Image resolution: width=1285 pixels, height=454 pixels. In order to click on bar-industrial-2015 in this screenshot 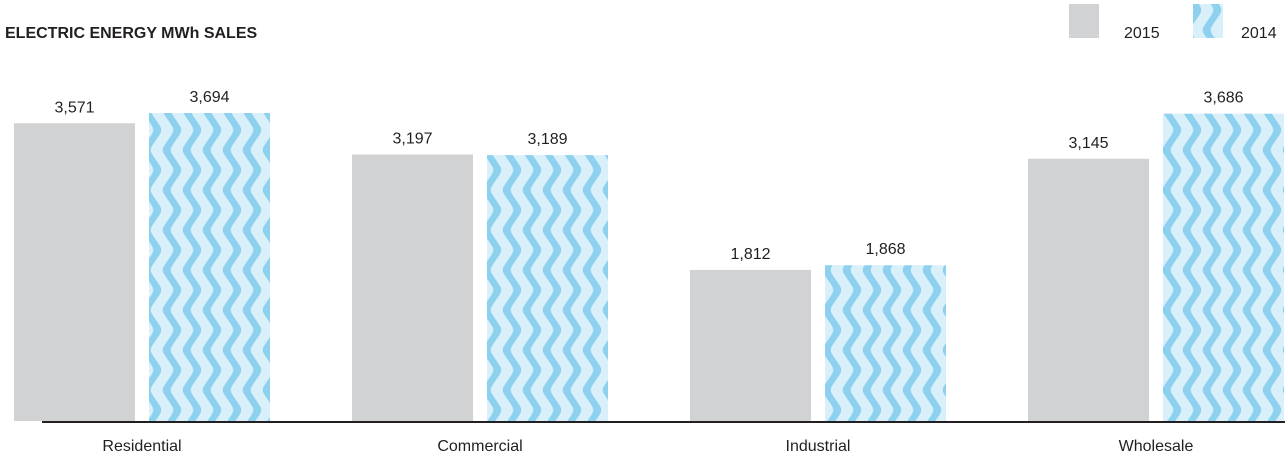, I will do `click(750, 345)`.